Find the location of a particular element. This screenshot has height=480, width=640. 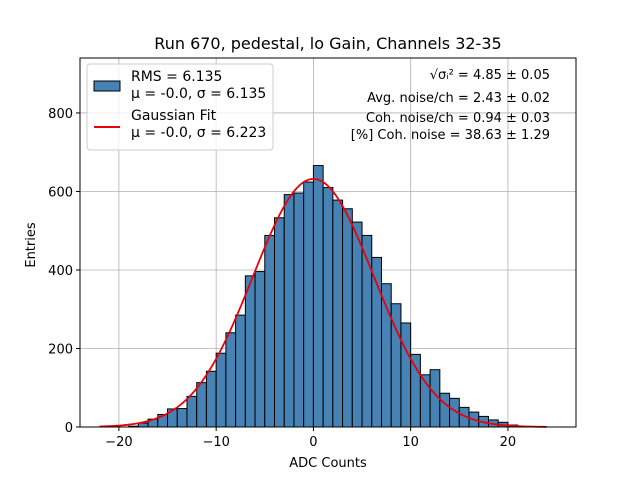

legend-box is located at coordinates (180, 107).